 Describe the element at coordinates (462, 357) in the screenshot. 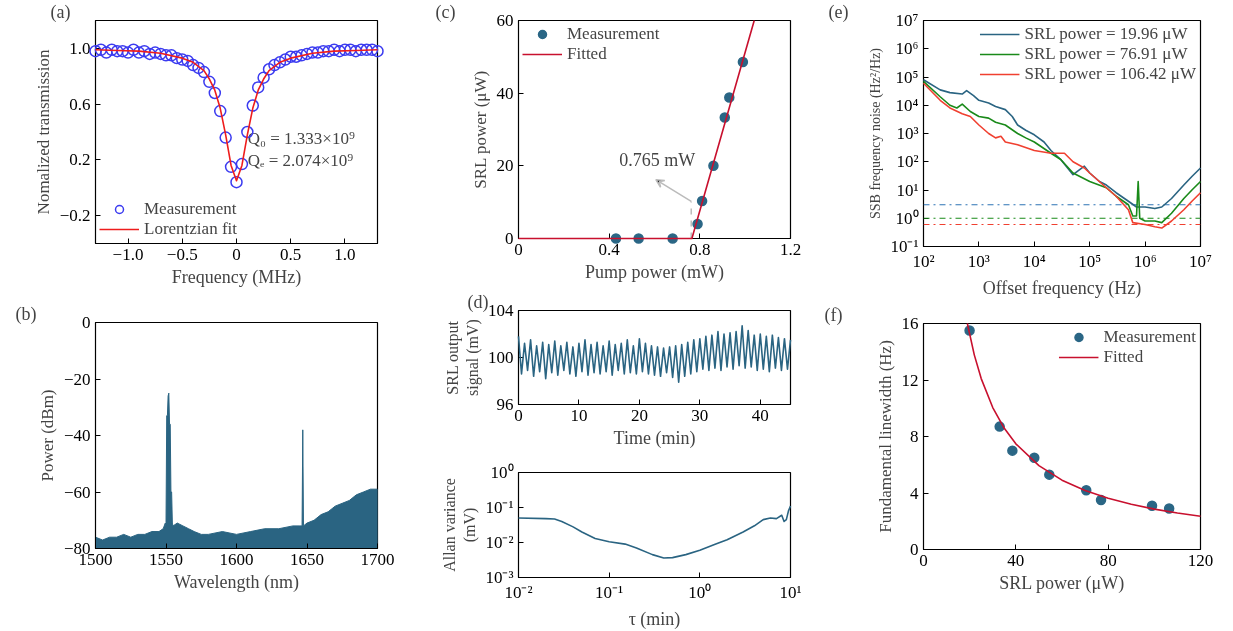

I see `y-axis-title: SRL output signal (mV)` at that location.